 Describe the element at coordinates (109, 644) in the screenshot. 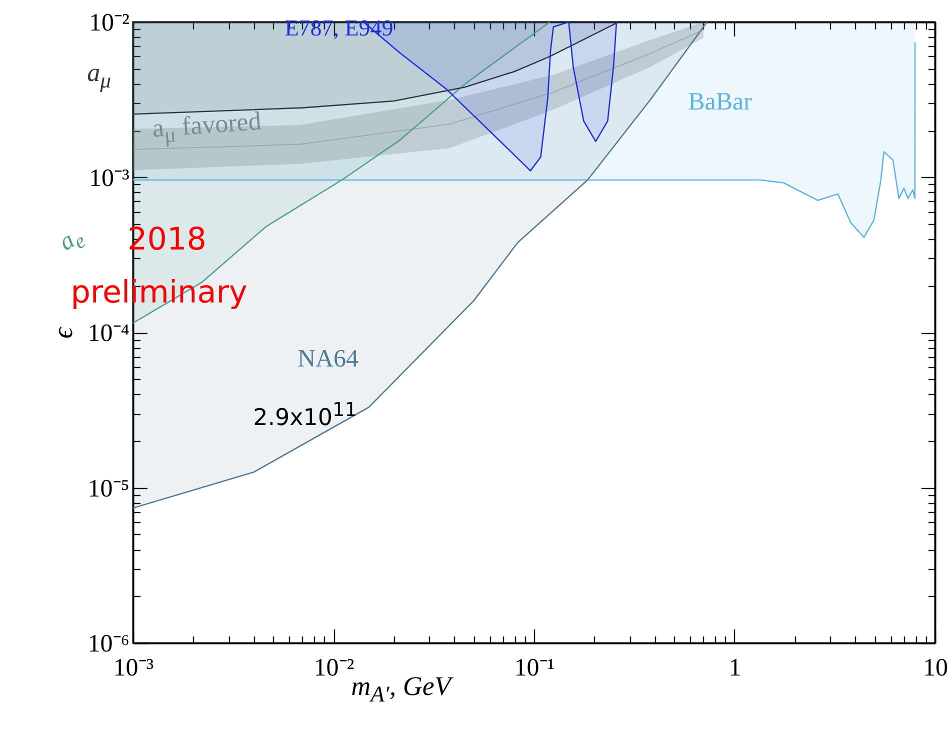

I see `y-tick-label: 10⁻⁶` at that location.